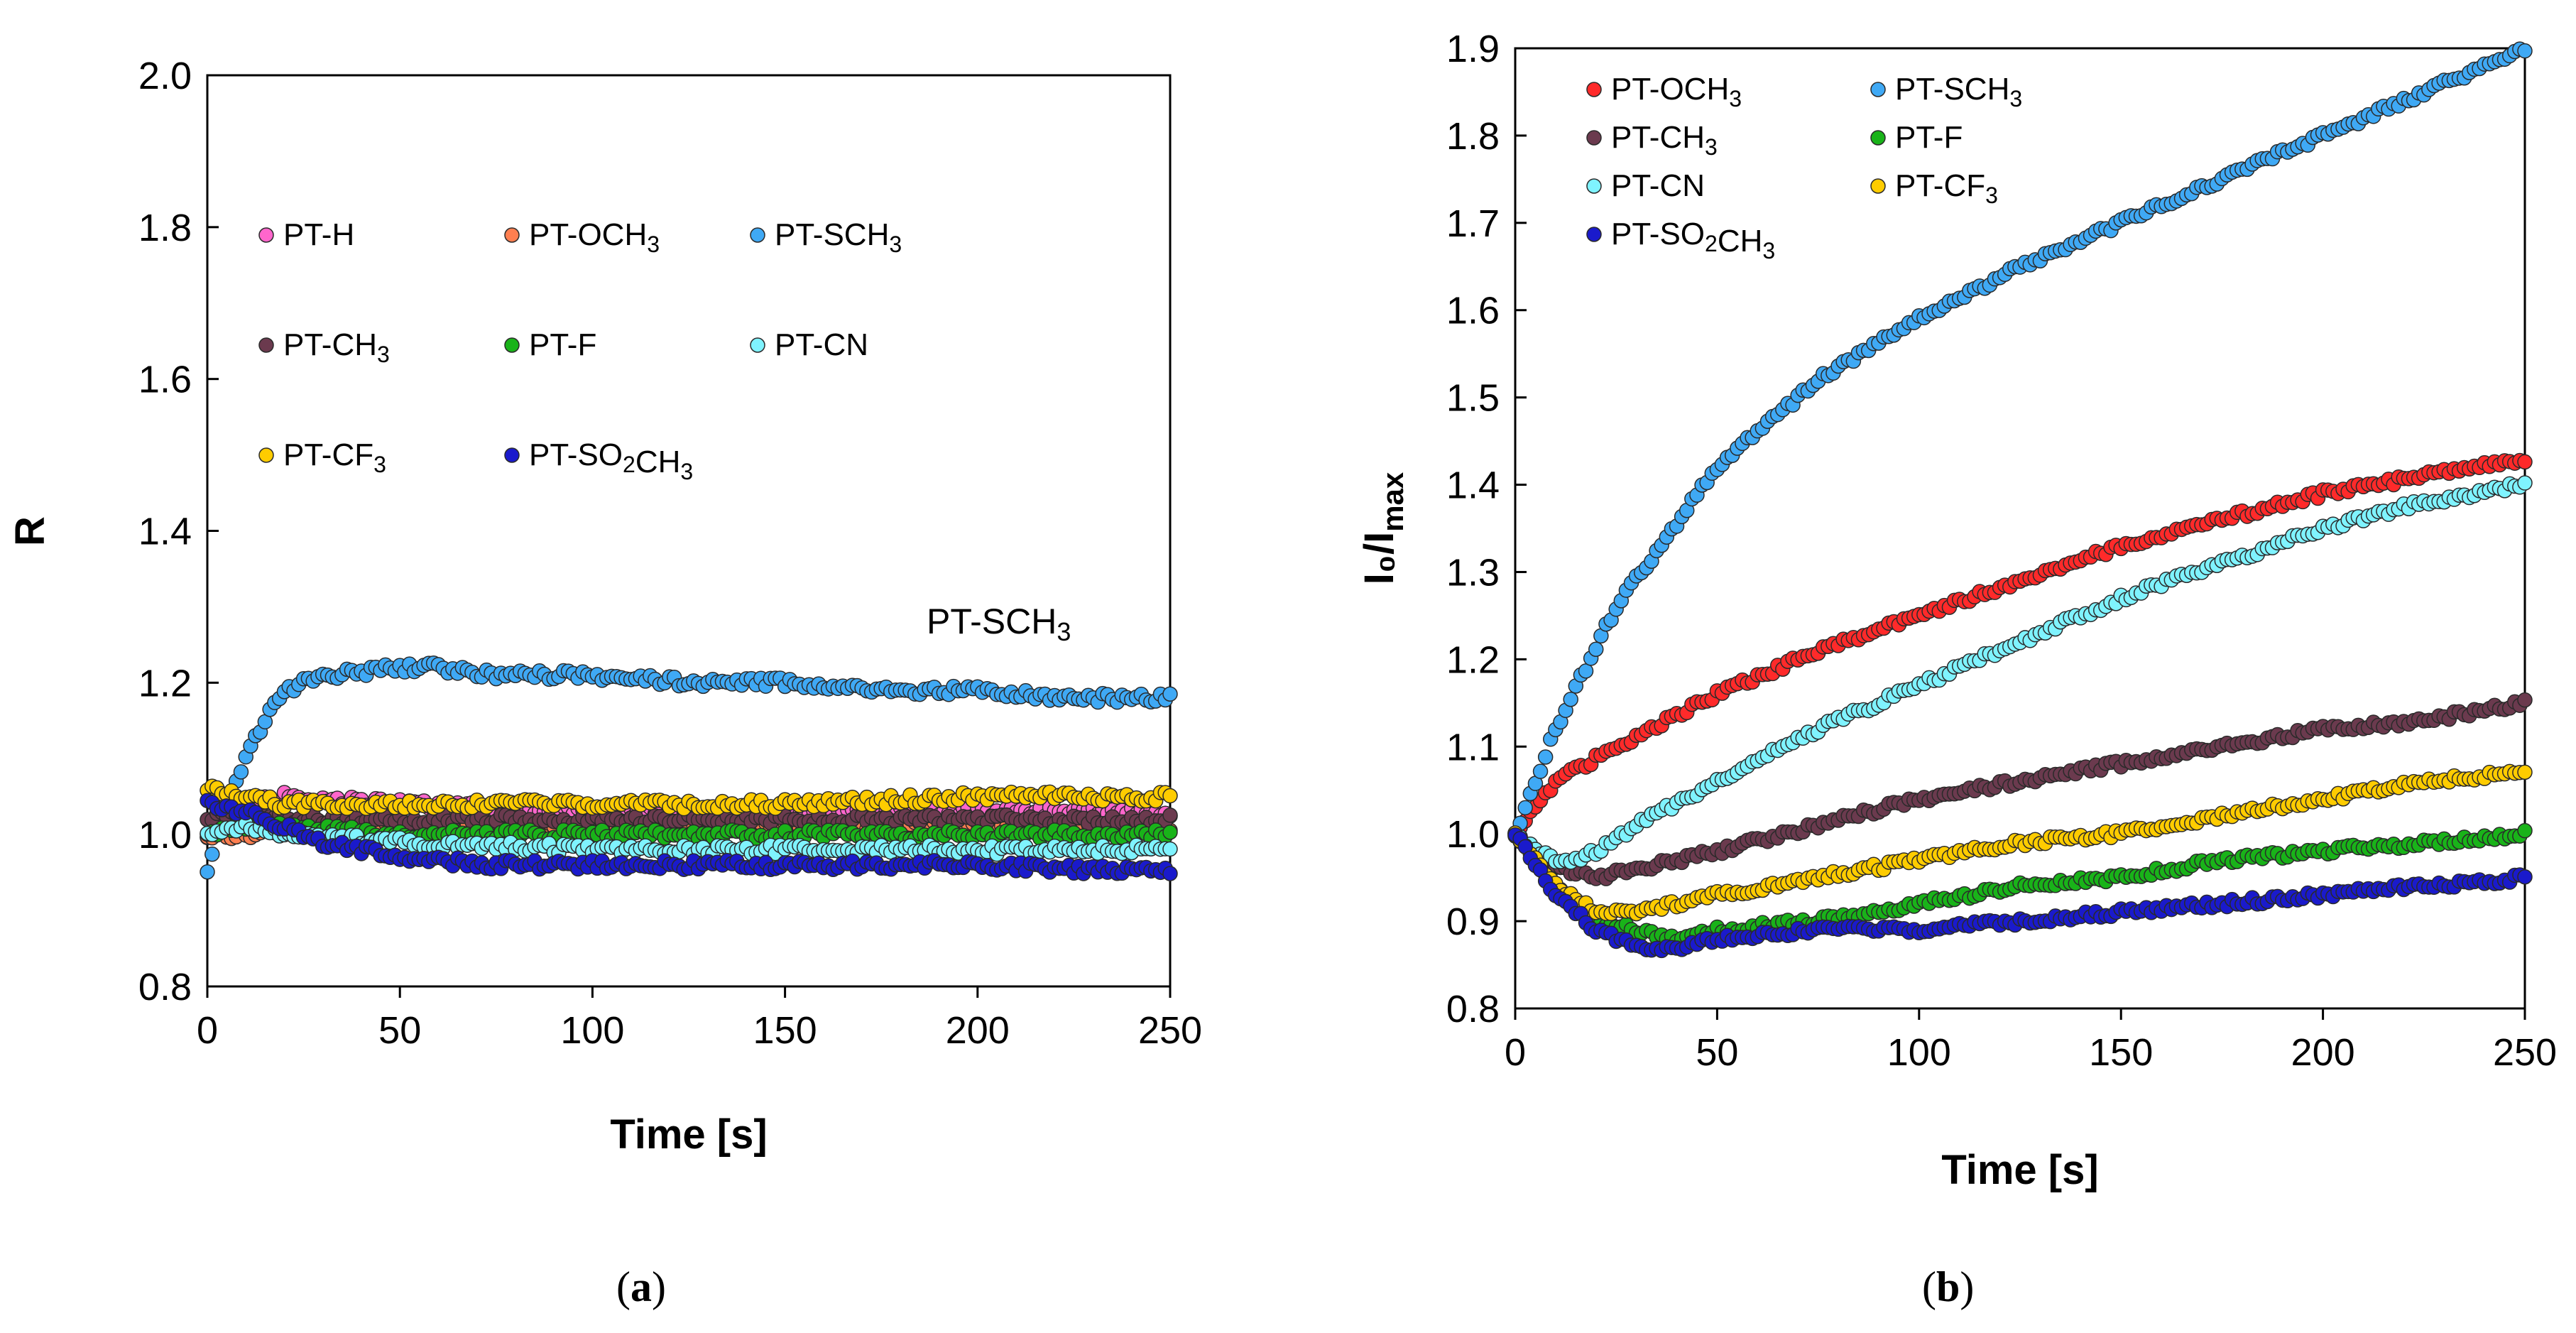  What do you see at coordinates (2020, 886) in the screenshot?
I see `panel-b-series-pt-f` at bounding box center [2020, 886].